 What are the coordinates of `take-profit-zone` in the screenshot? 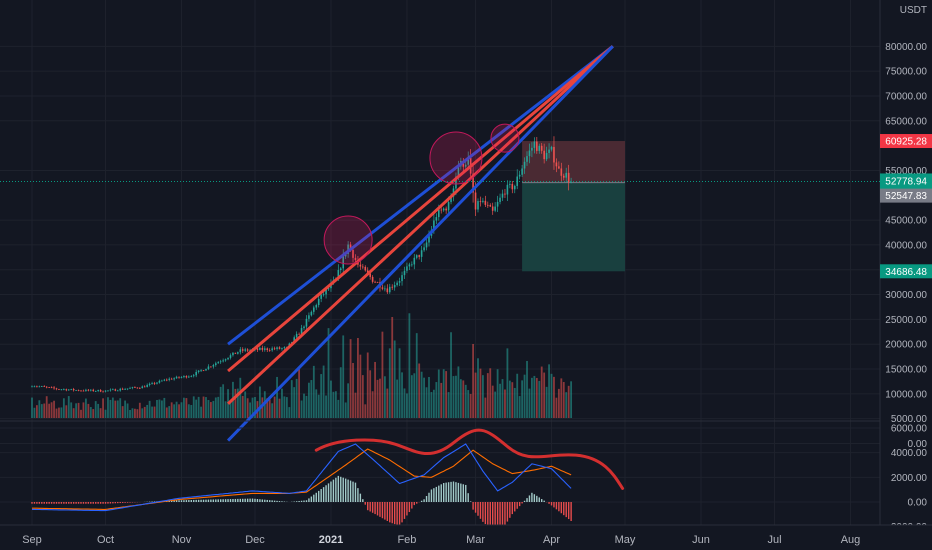 It's located at (574, 227).